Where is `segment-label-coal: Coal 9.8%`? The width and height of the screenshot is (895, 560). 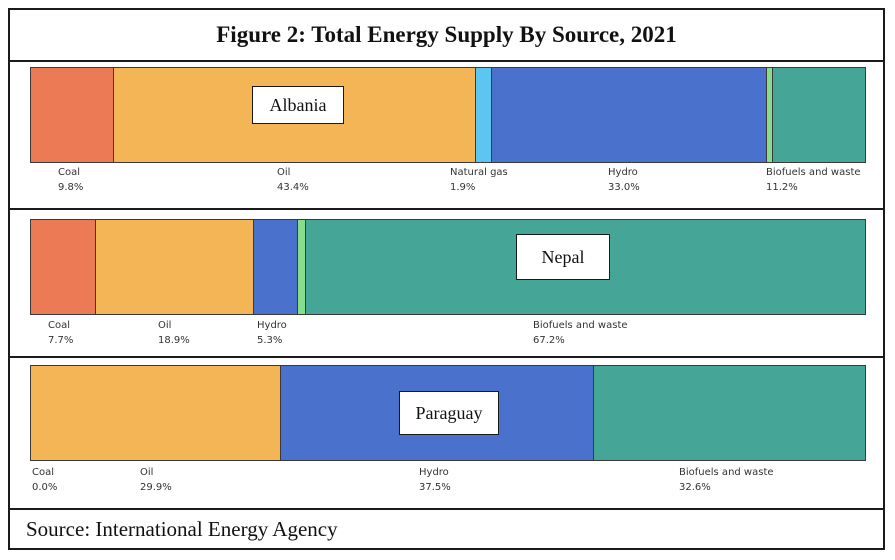
segment-label-coal: Coal 9.8% is located at coordinates (70, 180).